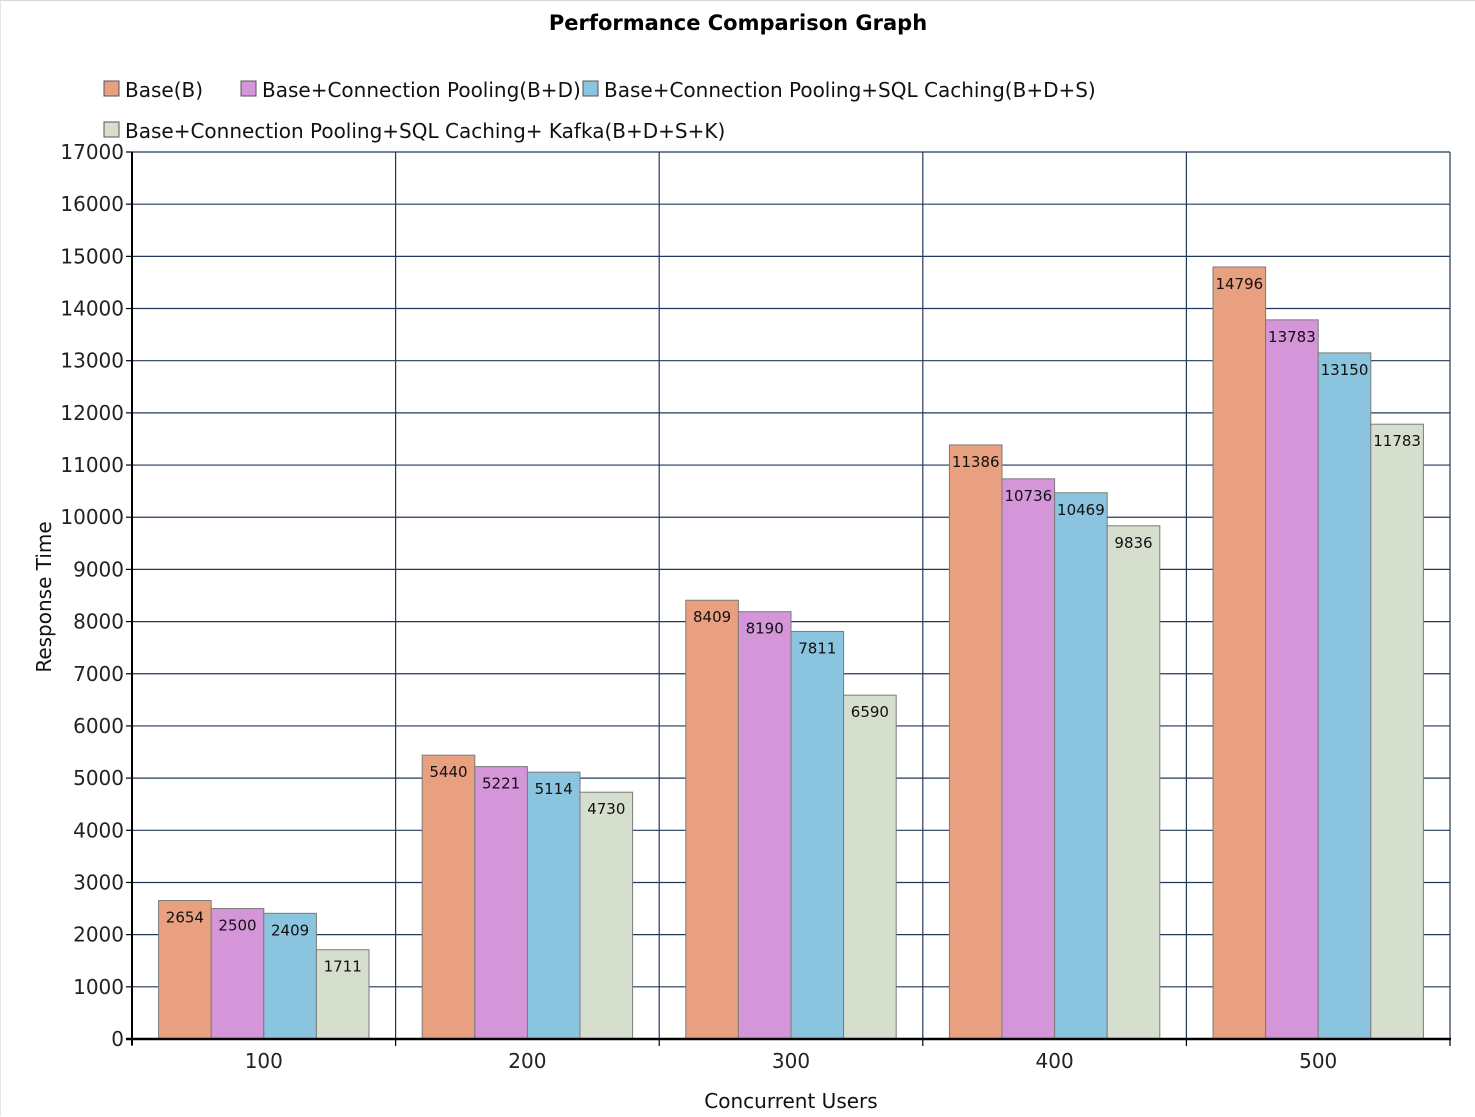  I want to click on y-tick-label: 7000, so click(98, 674).